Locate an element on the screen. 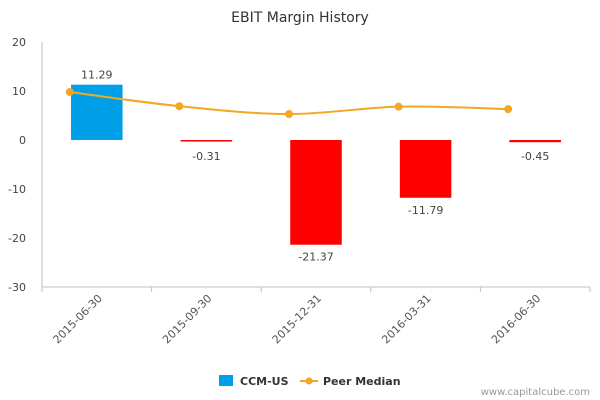  chart-title: EBIT Margin History is located at coordinates (300, 18).